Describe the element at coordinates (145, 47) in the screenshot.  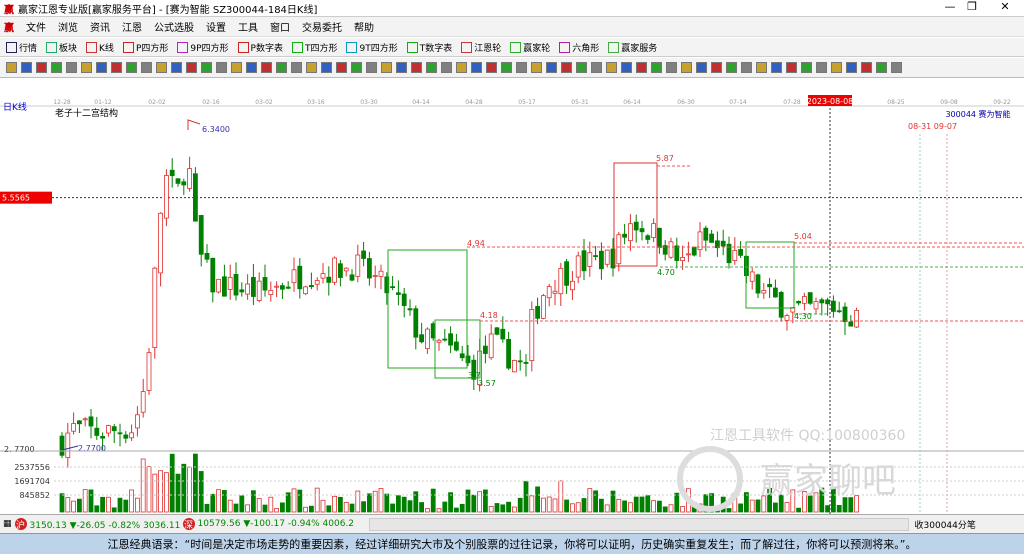
I see `toolbar-ps: P四方形` at that location.